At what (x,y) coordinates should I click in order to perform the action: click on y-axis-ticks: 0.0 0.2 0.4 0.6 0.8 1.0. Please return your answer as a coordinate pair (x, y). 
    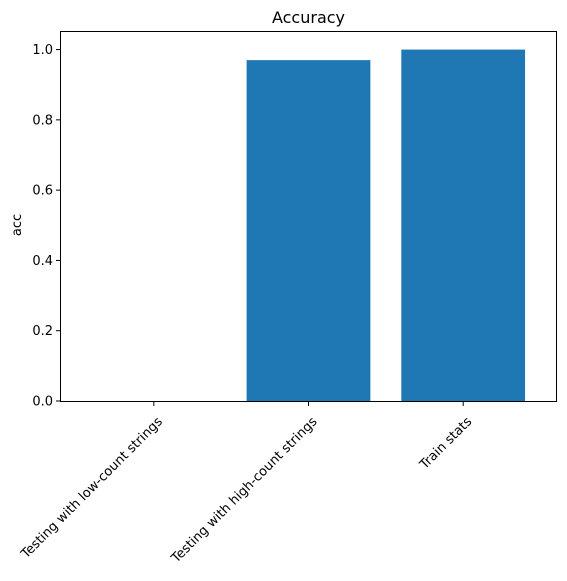
    Looking at the image, I should click on (46, 226).